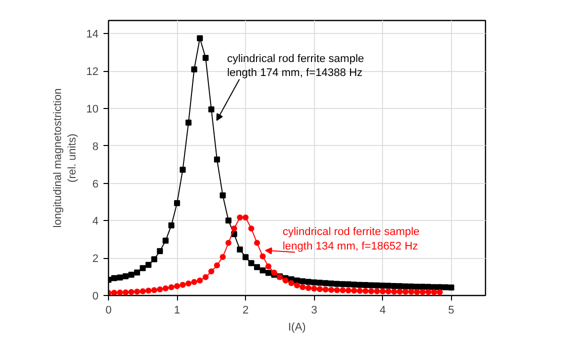  Describe the element at coordinates (95, 184) in the screenshot. I see `y-tick-label: 6` at that location.